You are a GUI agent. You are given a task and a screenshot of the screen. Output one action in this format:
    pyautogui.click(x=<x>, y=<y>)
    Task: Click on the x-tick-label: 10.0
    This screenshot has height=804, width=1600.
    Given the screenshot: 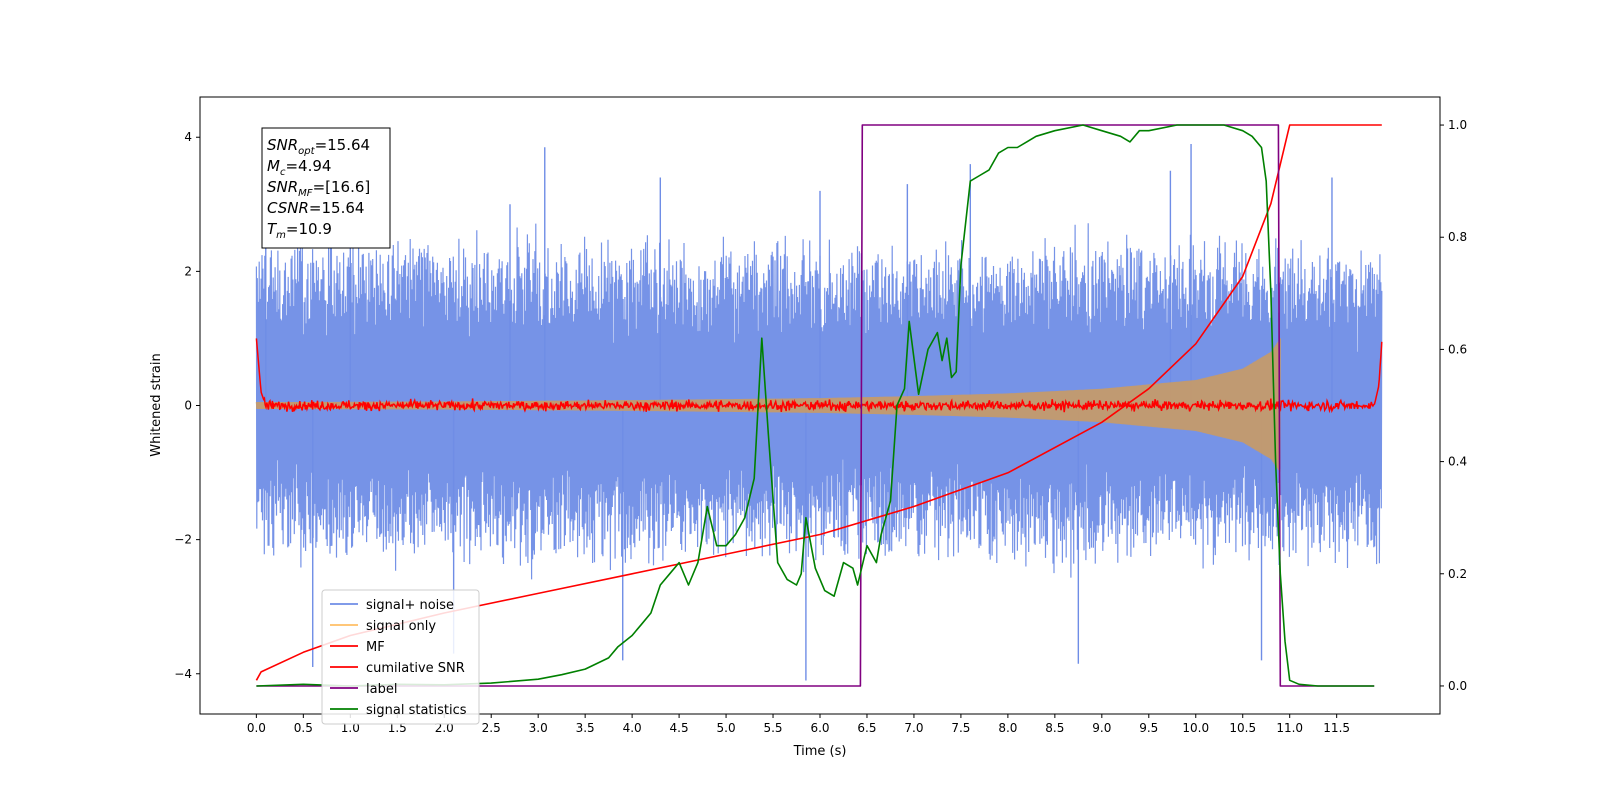 What is the action you would take?
    pyautogui.click(x=1195, y=728)
    